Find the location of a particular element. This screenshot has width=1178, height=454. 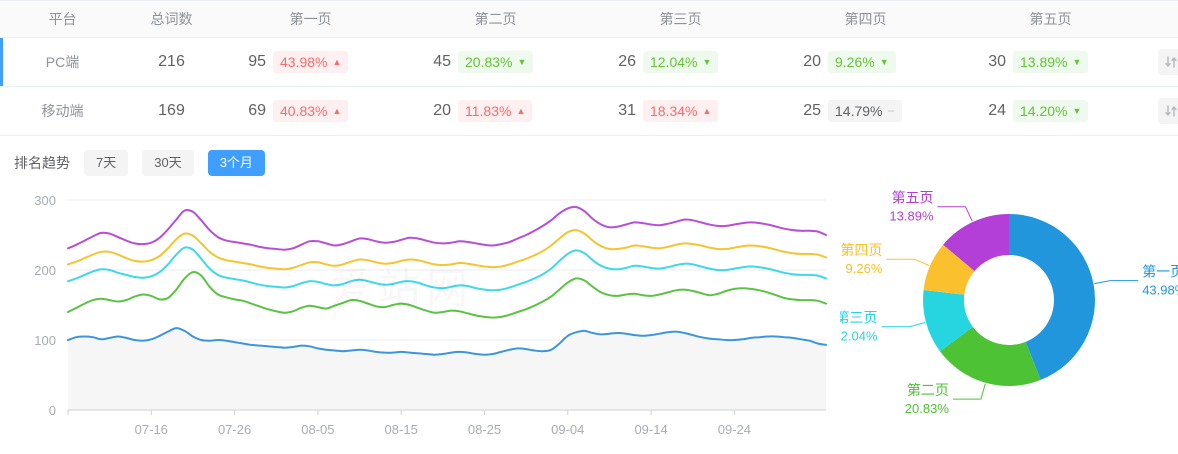

svg-text: 第五页 is located at coordinates (913, 197).